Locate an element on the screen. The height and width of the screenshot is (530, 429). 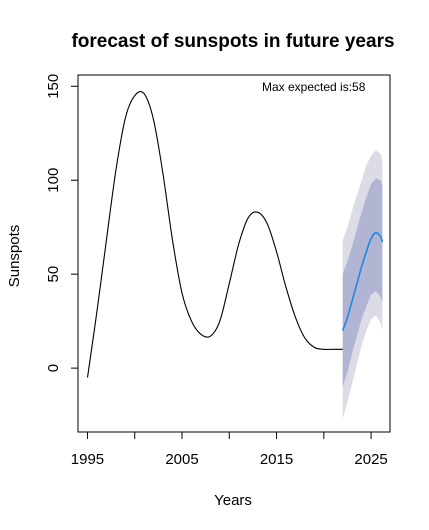
y-tick-label-100: 100 is located at coordinates (53, 180).